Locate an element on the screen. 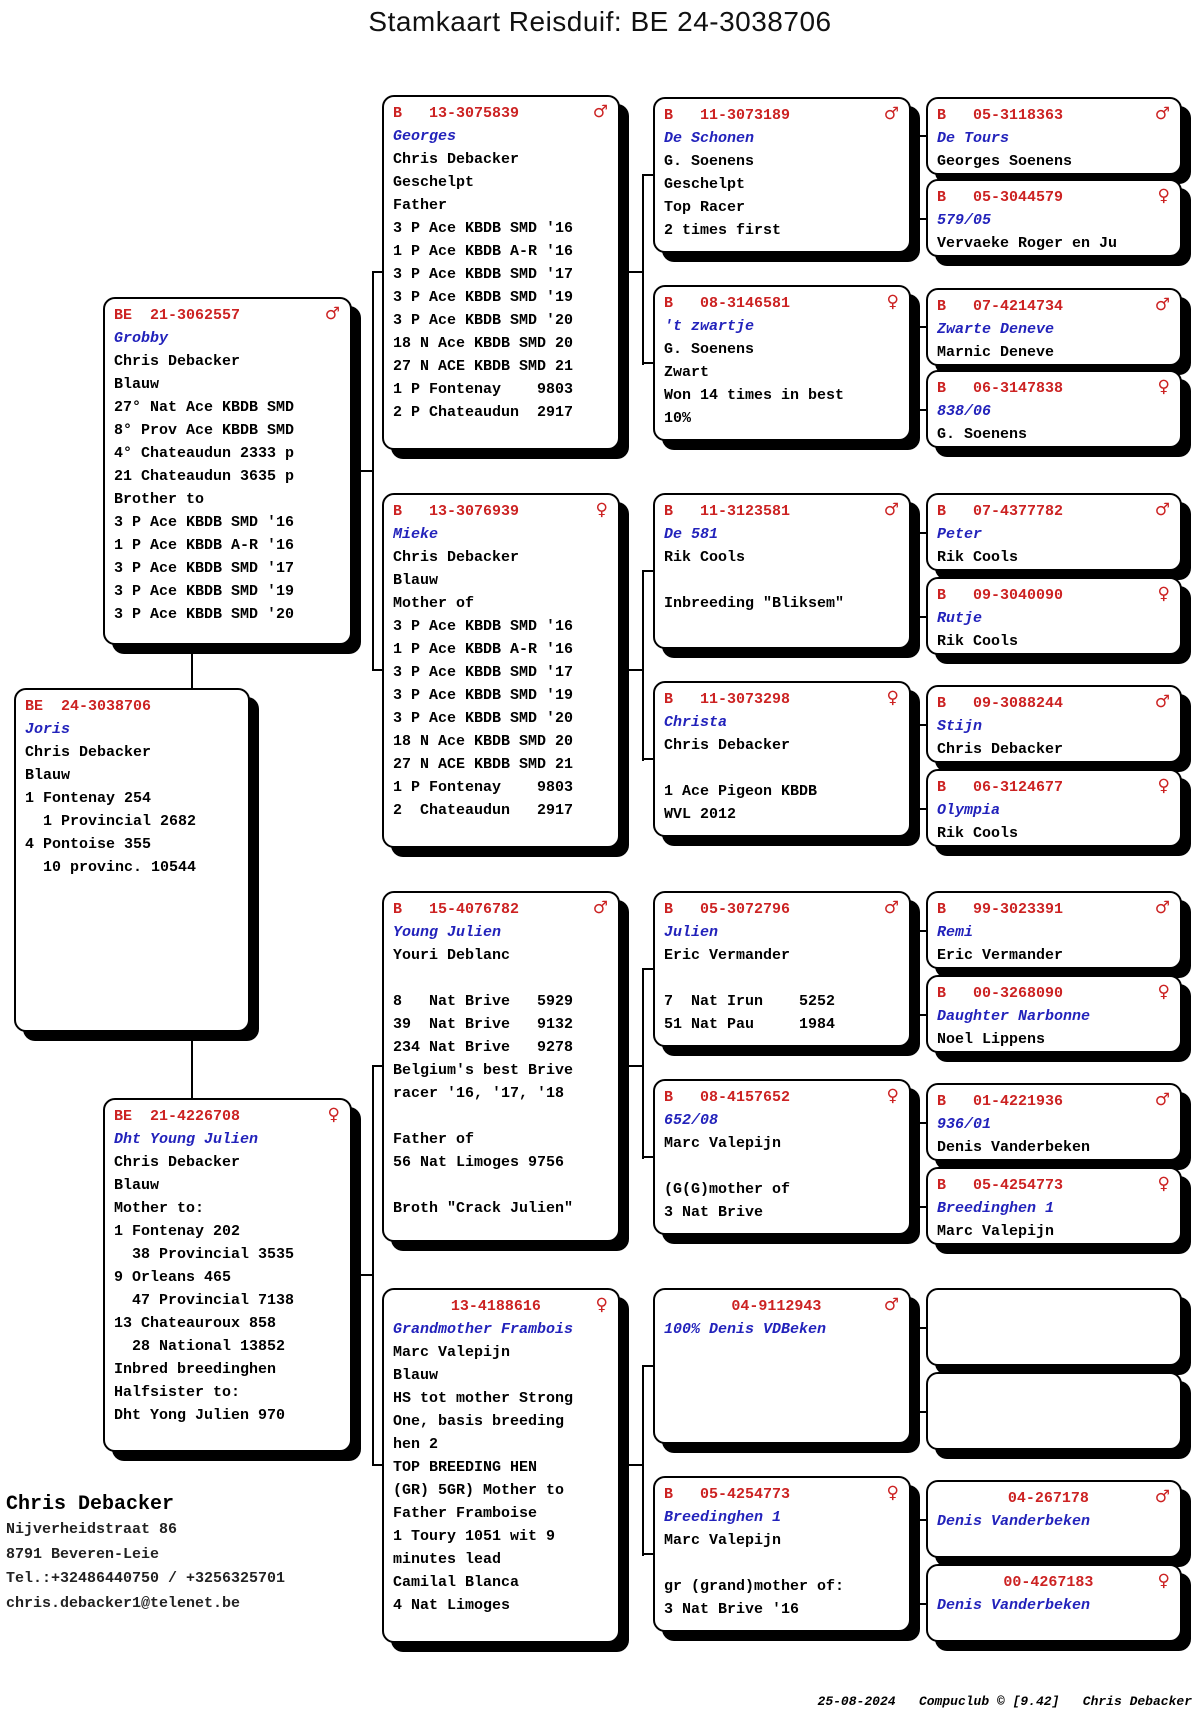 This screenshot has height=1724, width=1200. ring-row: B 11-3073298 ♀ is located at coordinates (783, 699).